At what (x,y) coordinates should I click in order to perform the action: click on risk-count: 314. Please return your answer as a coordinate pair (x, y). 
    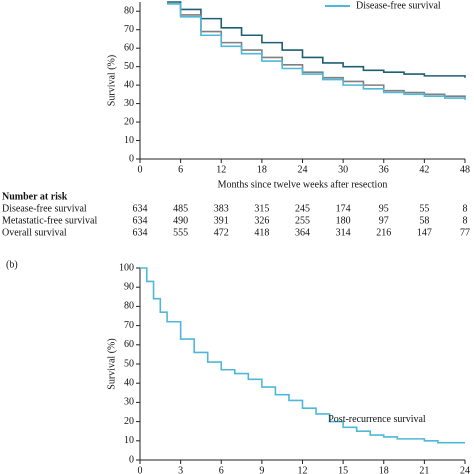
    Looking at the image, I should click on (343, 232).